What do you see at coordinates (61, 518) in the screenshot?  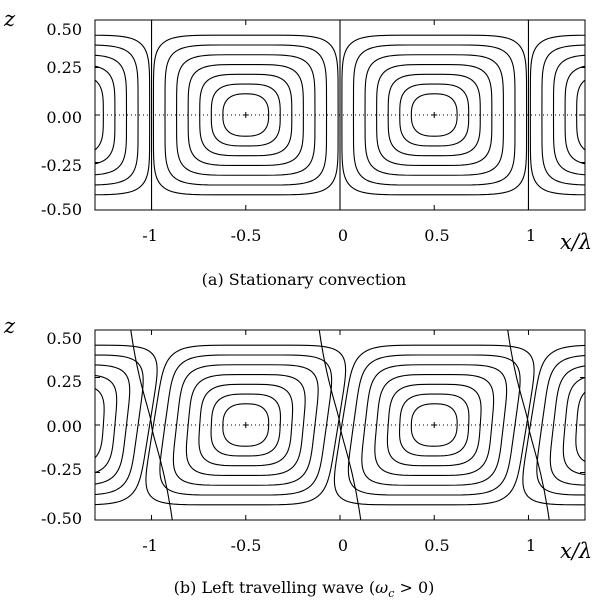 I see `panel-b-ytick-label: -0.50` at bounding box center [61, 518].